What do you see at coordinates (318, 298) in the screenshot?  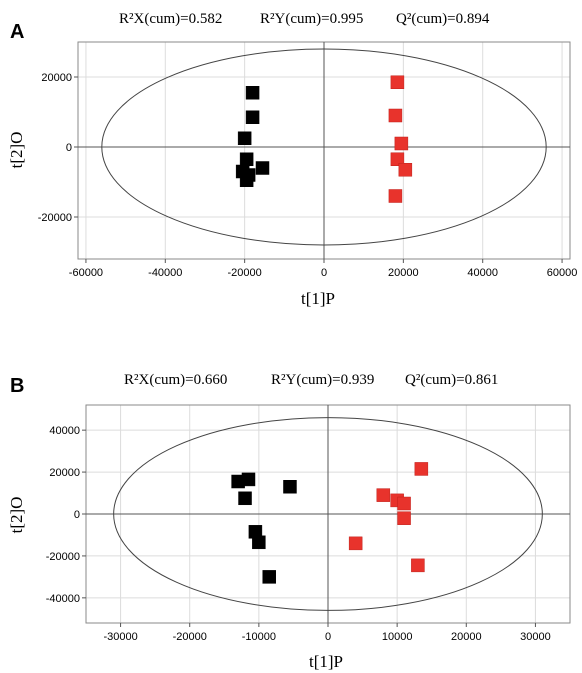 I see `panel-a-xlabel: t[1]P` at bounding box center [318, 298].